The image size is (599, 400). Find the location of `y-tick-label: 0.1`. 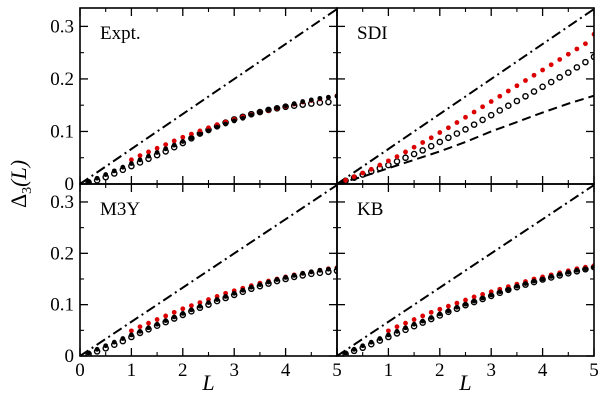

y-tick-label: 0.1 is located at coordinates (62, 131).